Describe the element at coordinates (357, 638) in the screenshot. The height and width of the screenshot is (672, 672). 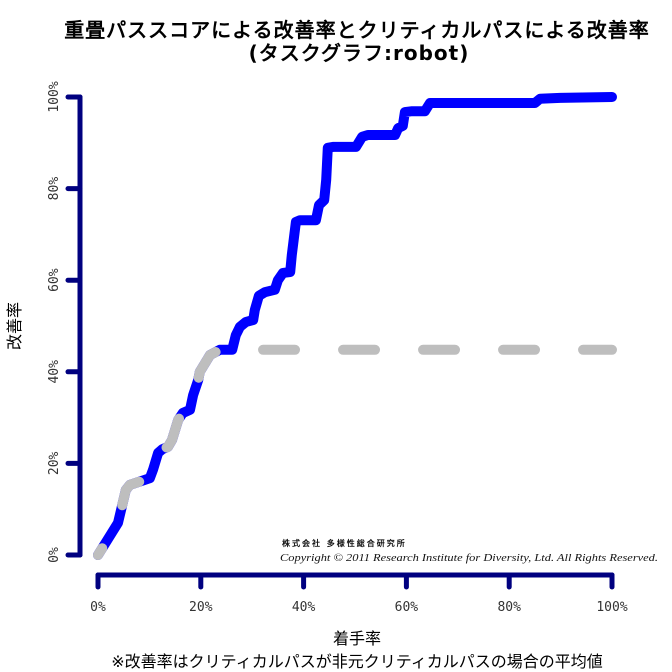
I see `x-axis-label: 着手率` at that location.